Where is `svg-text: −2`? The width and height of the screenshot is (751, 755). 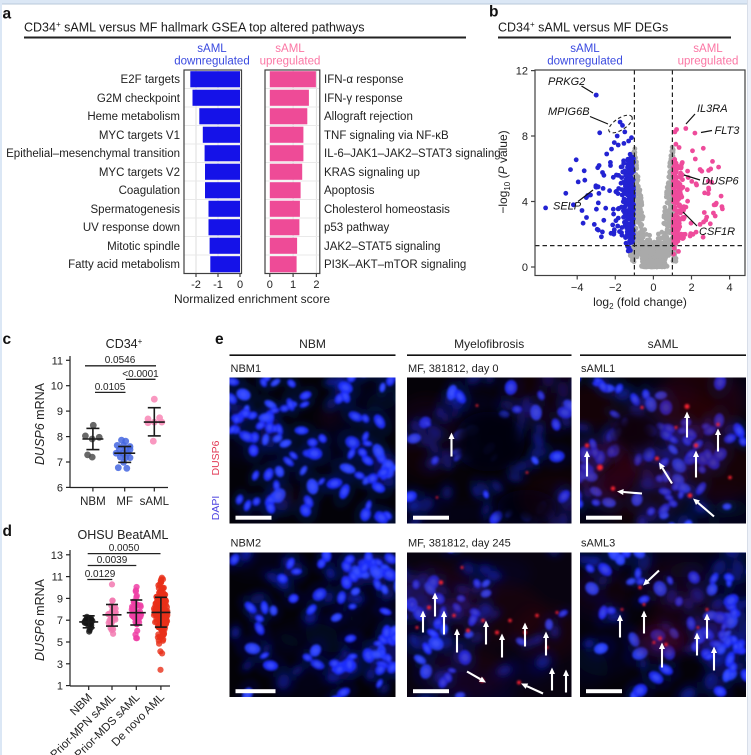
svg-text: −2 is located at coordinates (615, 288).